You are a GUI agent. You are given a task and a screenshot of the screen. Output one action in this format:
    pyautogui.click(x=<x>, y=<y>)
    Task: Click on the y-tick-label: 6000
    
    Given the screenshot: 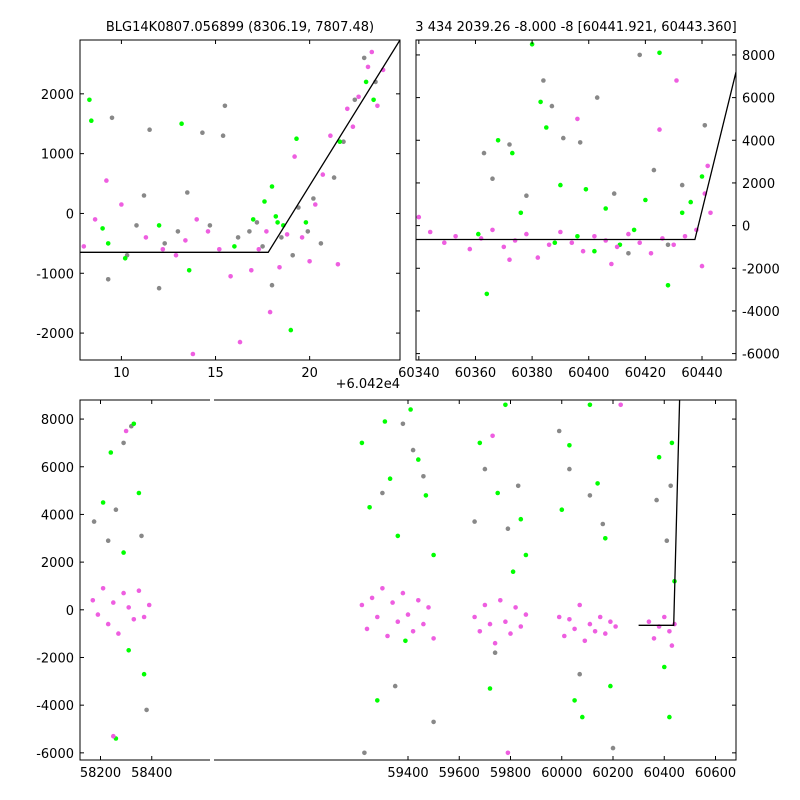 What is the action you would take?
    pyautogui.click(x=758, y=99)
    